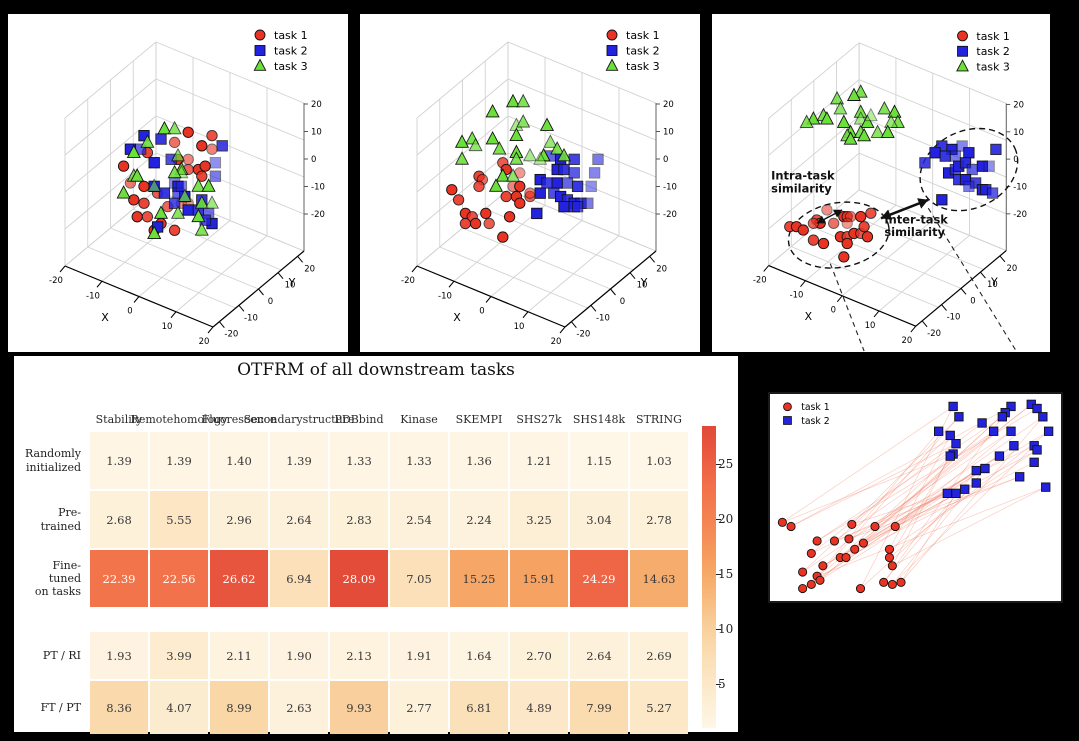  What do you see at coordinates (821, 219) in the screenshot?
I see `arrowhead` at bounding box center [821, 219].